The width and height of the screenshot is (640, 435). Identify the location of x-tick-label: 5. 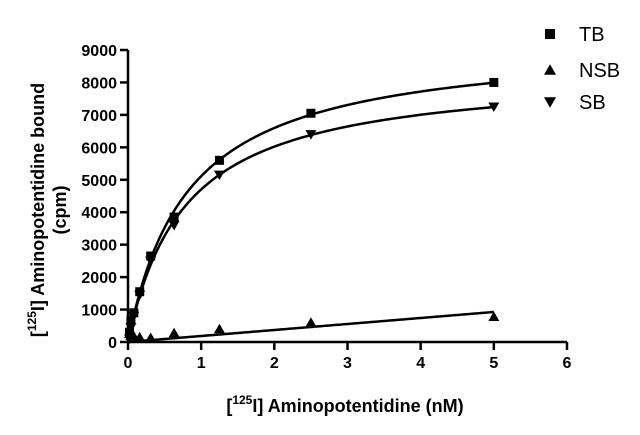
(493, 363).